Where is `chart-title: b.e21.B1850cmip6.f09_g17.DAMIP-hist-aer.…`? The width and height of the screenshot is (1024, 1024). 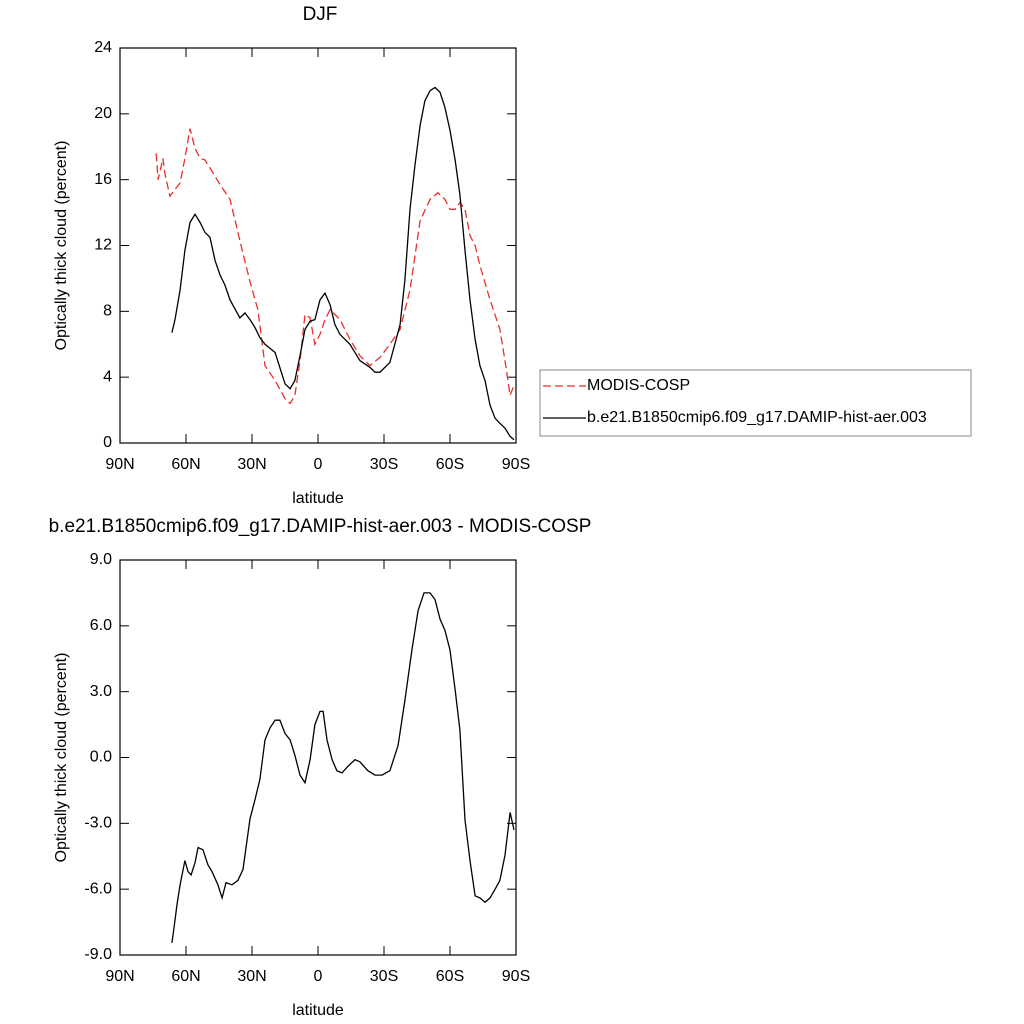
chart-title: b.e21.B1850cmip6.f09_g17.DAMIP-hist-aer.… is located at coordinates (320, 526).